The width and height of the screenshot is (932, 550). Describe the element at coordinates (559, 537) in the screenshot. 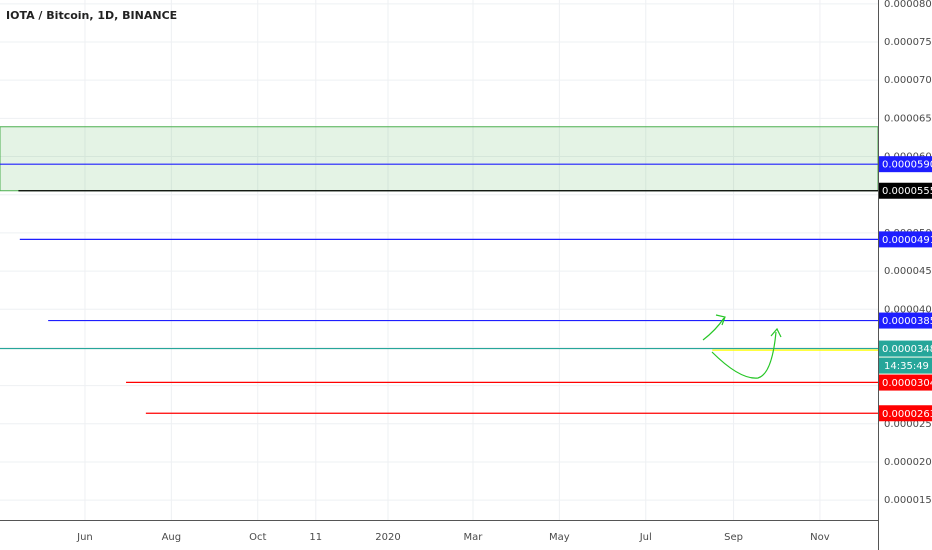

I see `x-tick-label: May` at that location.